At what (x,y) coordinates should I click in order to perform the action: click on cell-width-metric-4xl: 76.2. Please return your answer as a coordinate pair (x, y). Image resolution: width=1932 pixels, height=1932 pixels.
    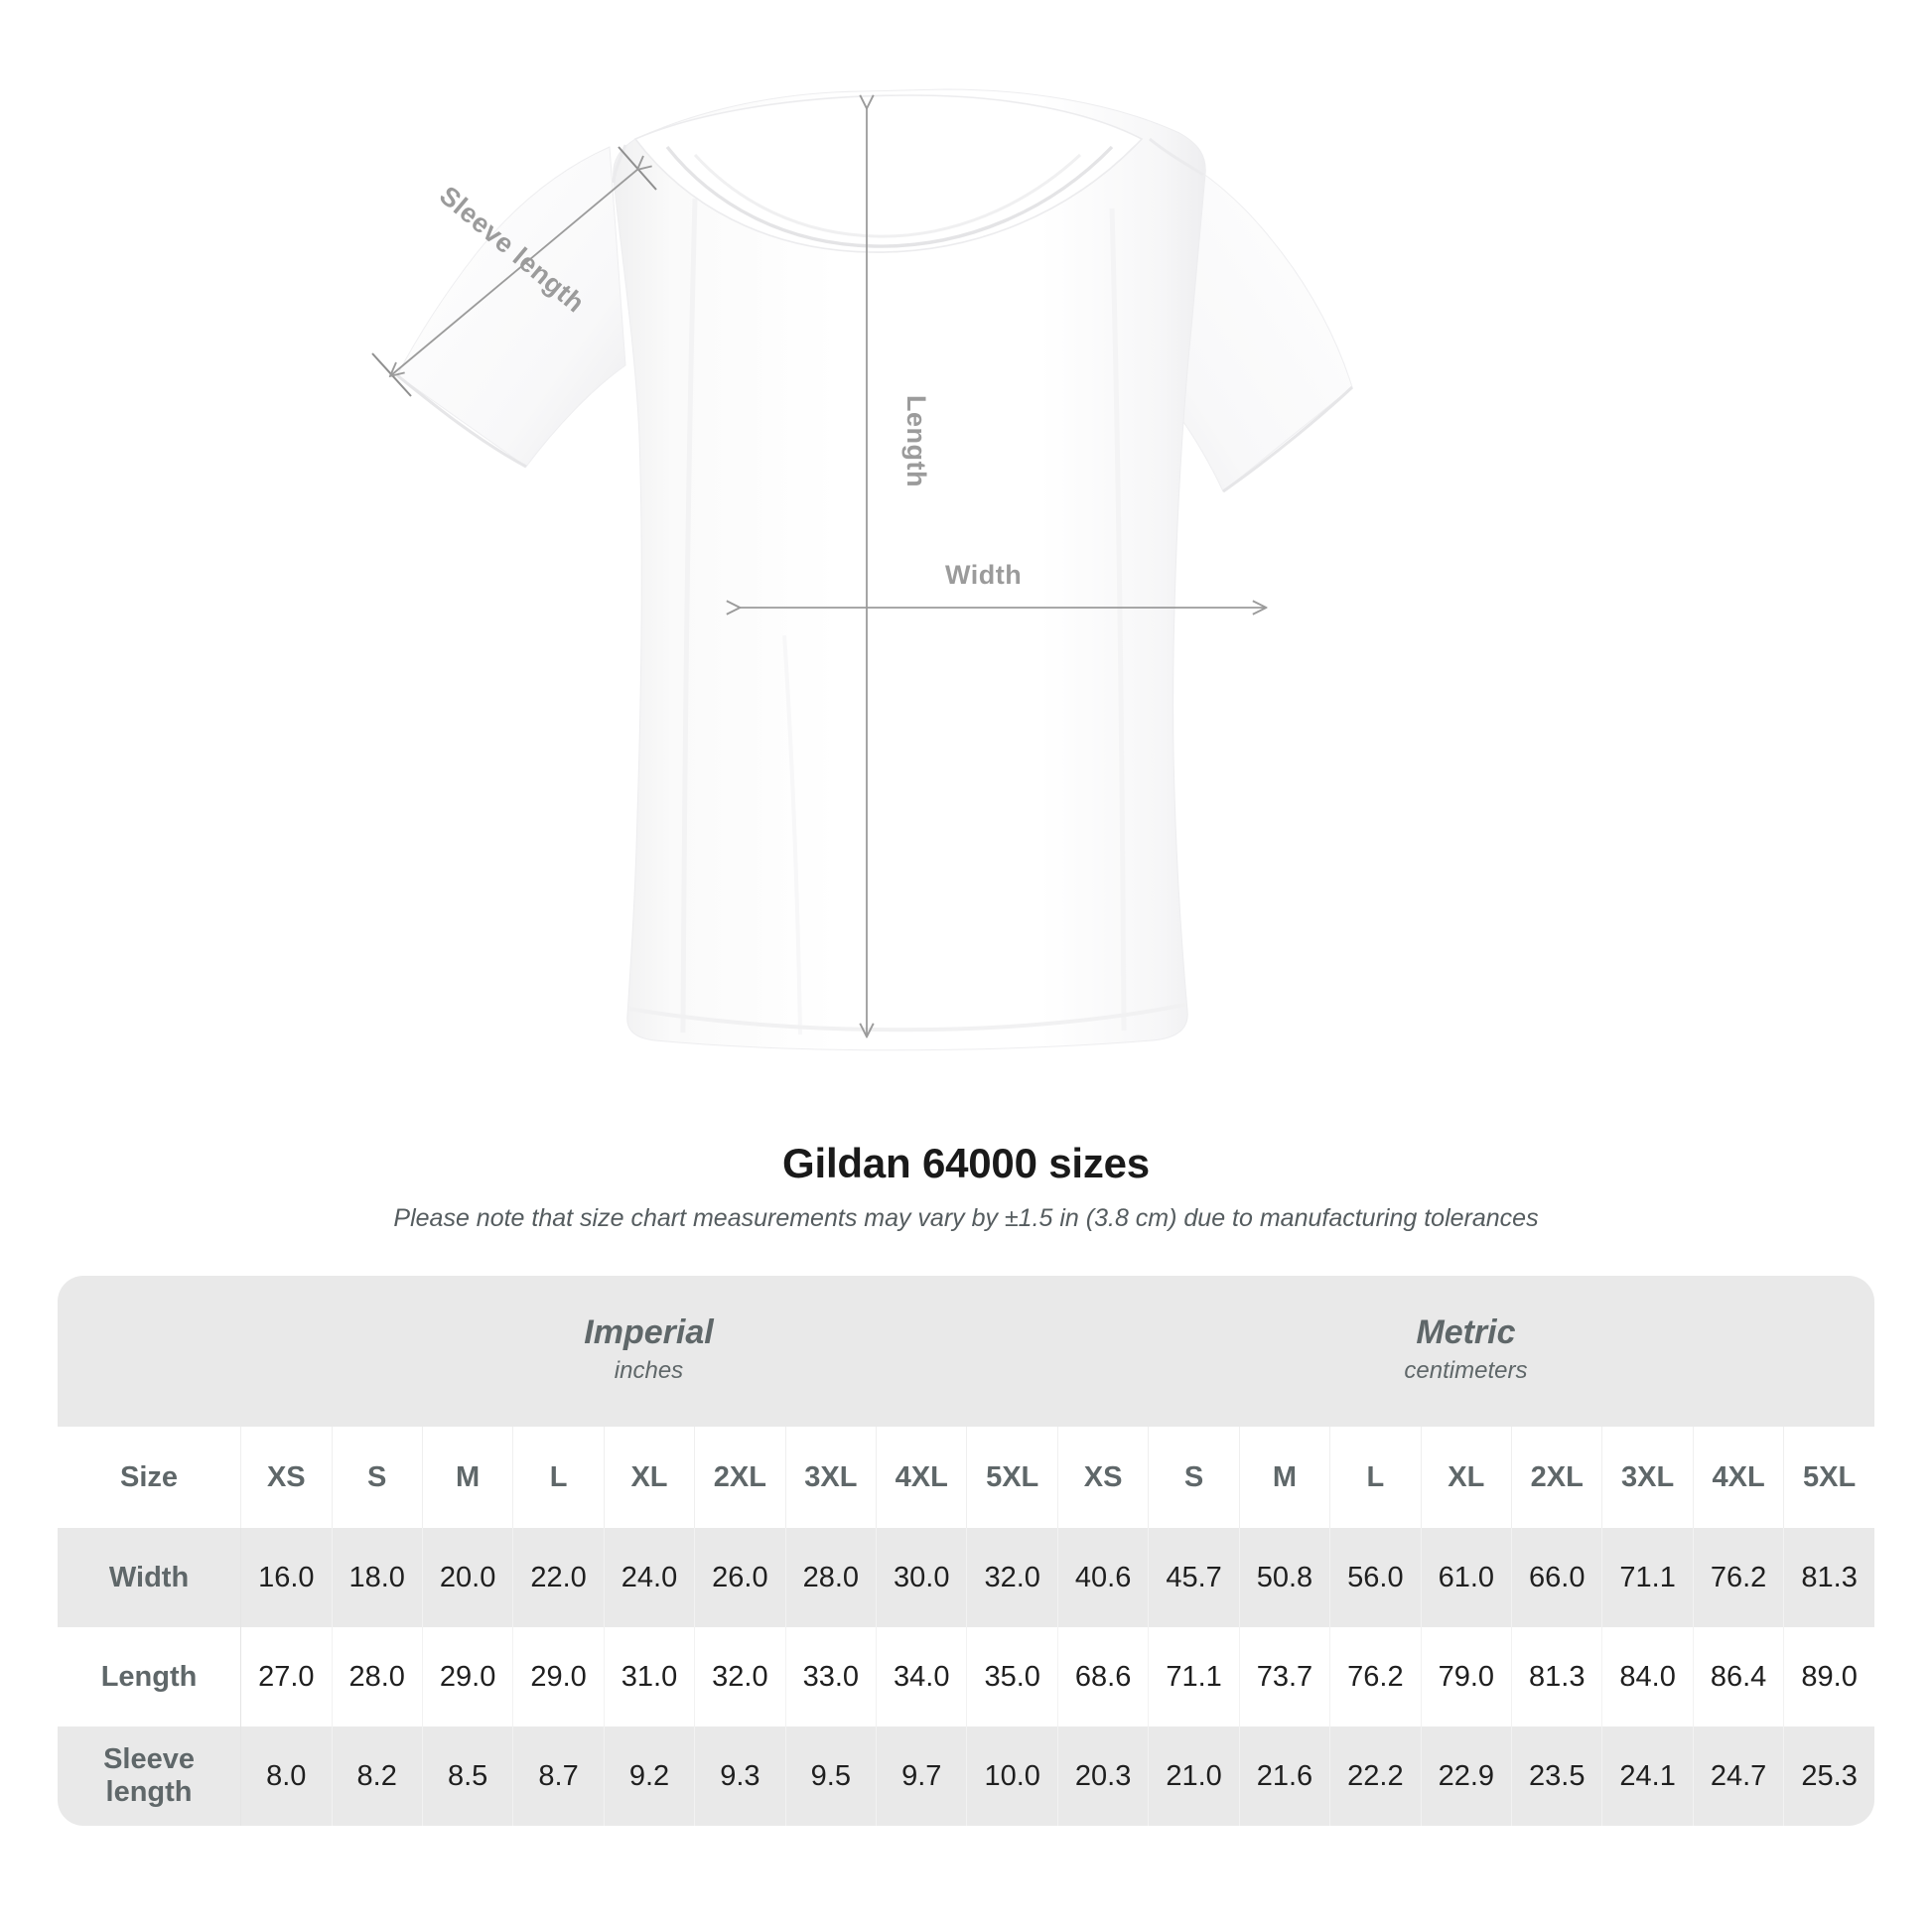
    Looking at the image, I should click on (1738, 1578).